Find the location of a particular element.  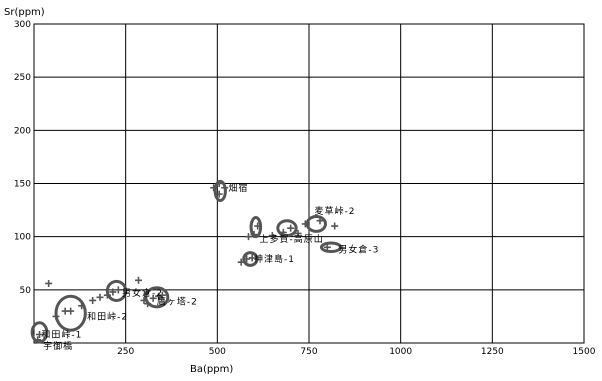

y-axis-title: Sr(ppm) is located at coordinates (24, 12).